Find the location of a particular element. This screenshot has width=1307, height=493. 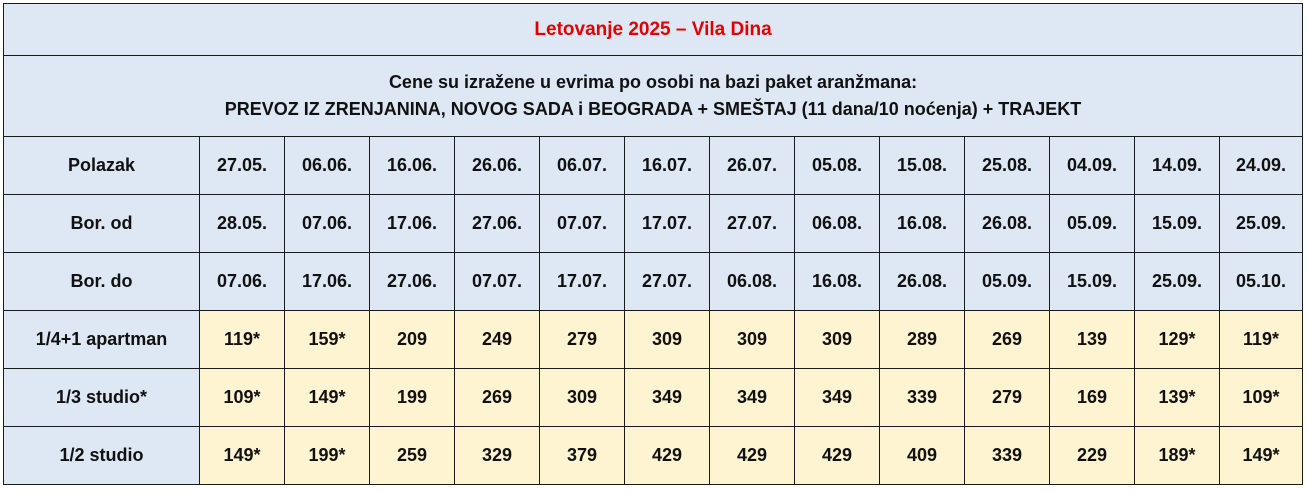

stay-to-date-cell: 26.08. is located at coordinates (922, 281).